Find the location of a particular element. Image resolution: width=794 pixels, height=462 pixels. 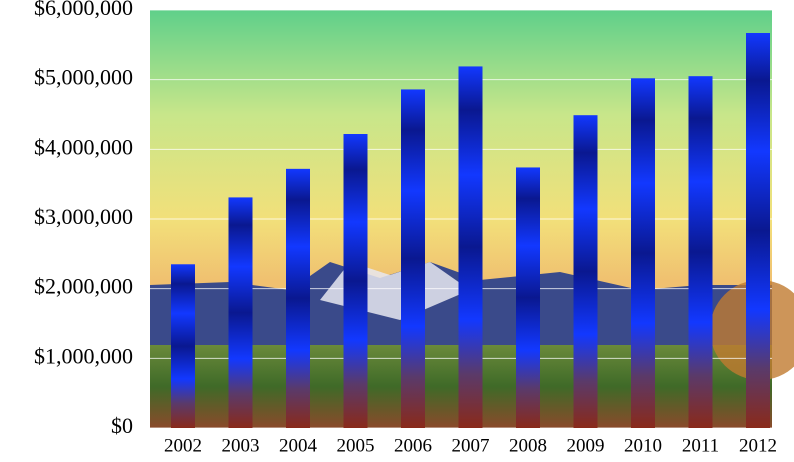

x-tick-label: 2008 is located at coordinates (528, 445).